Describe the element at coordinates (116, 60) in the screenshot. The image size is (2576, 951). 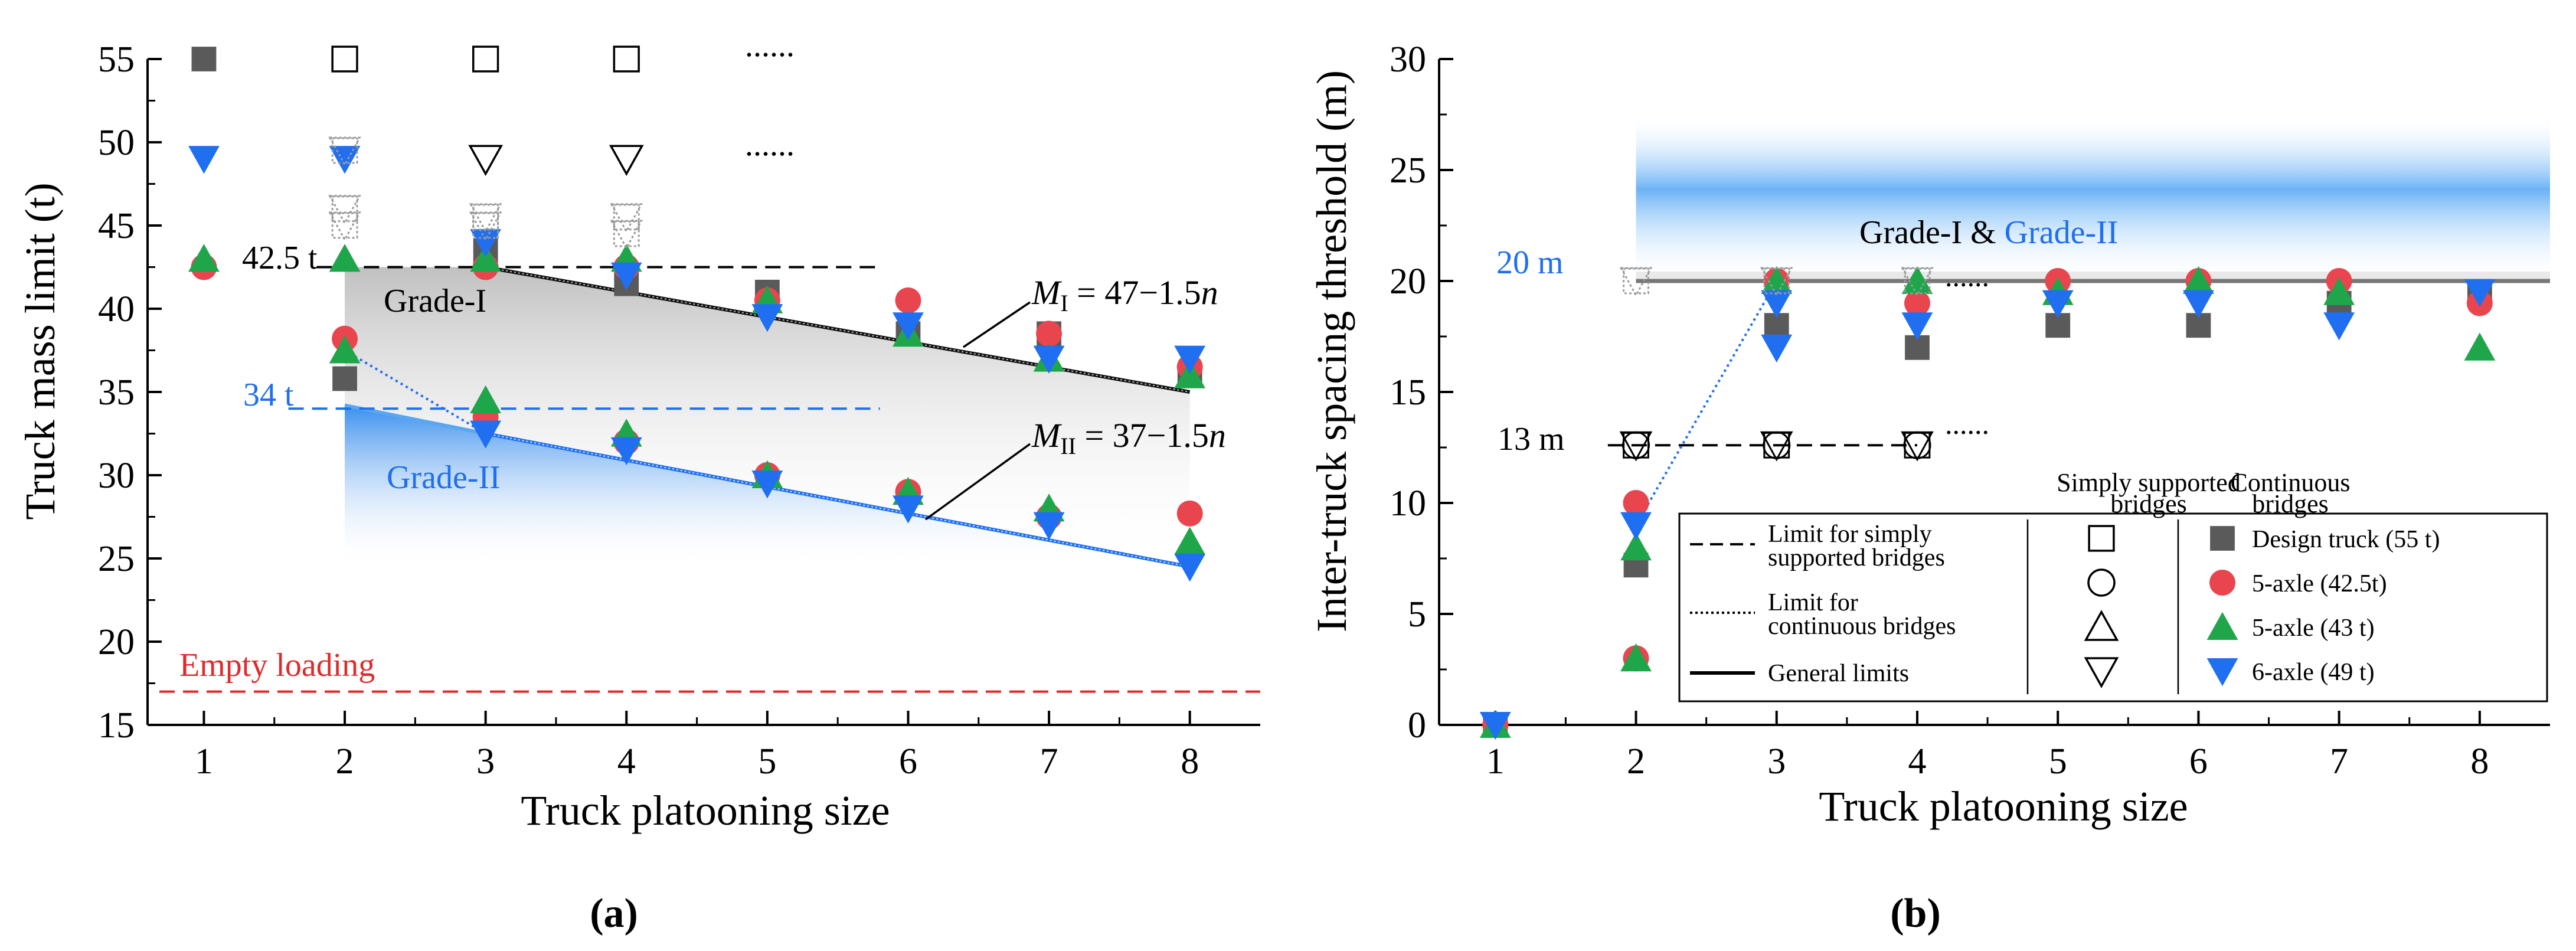
I see `panel-a-y-tick-label: 55` at that location.